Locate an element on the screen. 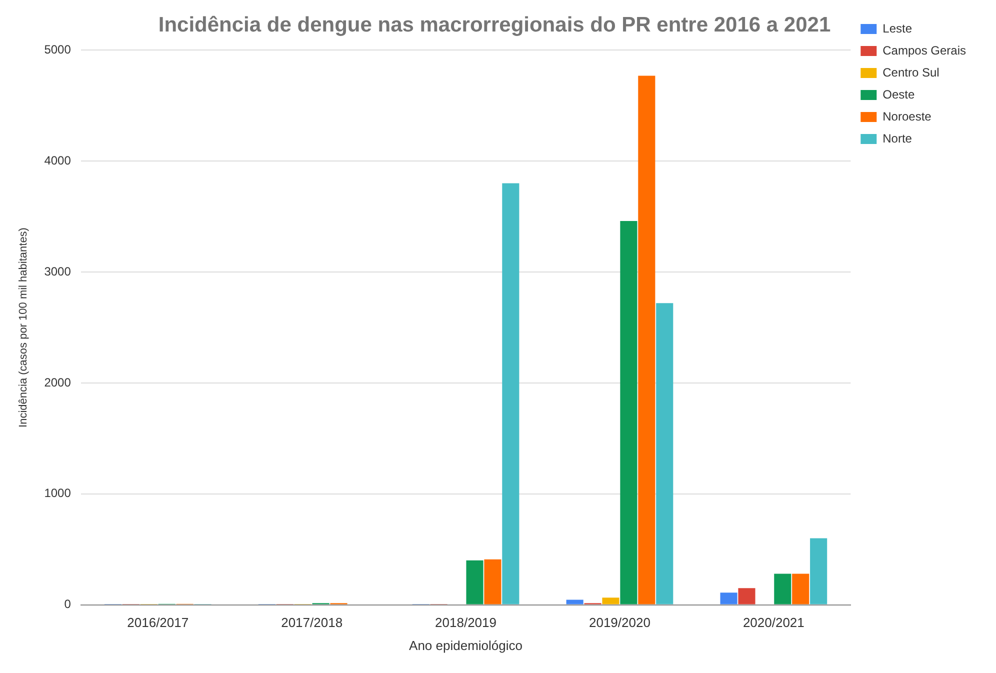  y-tick-label: 0 is located at coordinates (68, 604).